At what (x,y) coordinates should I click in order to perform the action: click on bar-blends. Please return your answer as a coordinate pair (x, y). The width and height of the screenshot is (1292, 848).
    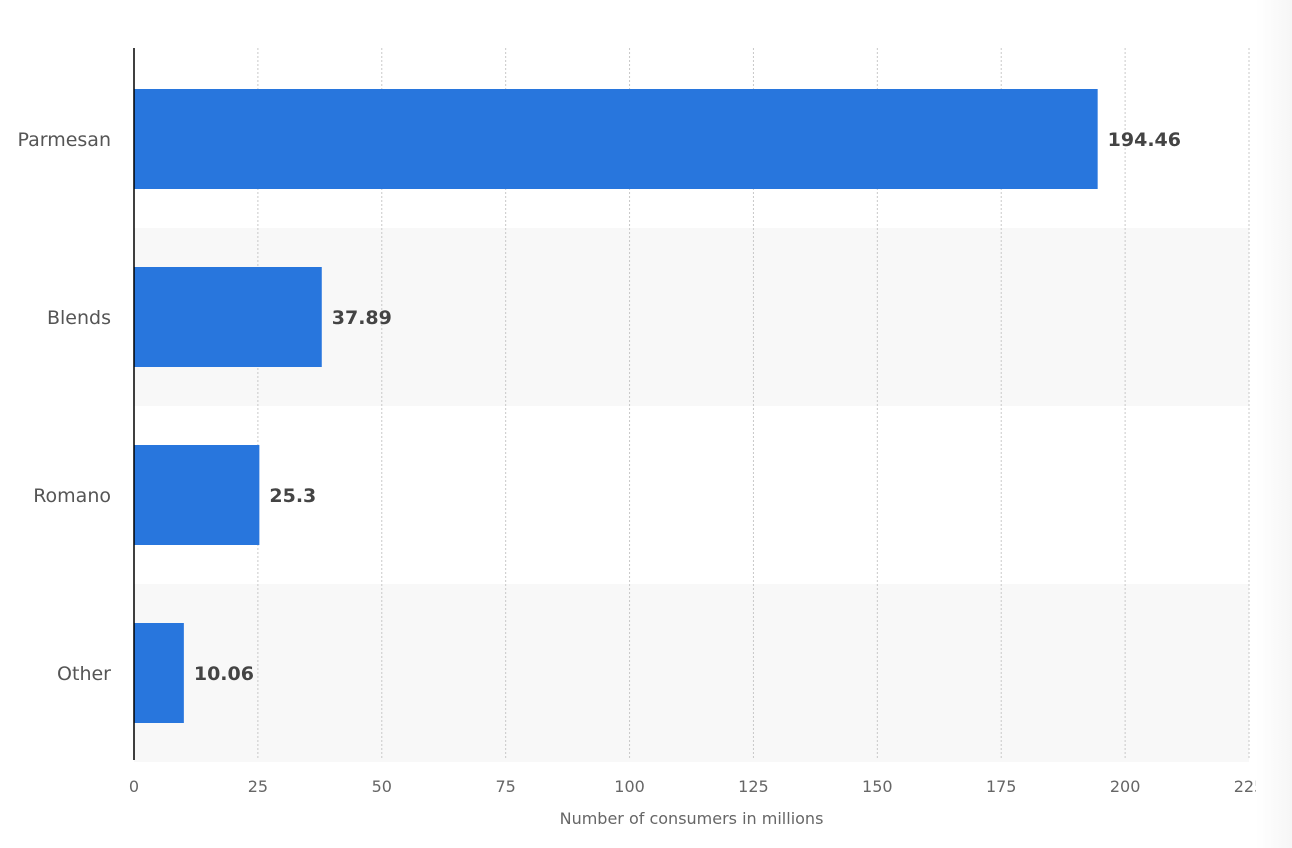
    Looking at the image, I should click on (228, 317).